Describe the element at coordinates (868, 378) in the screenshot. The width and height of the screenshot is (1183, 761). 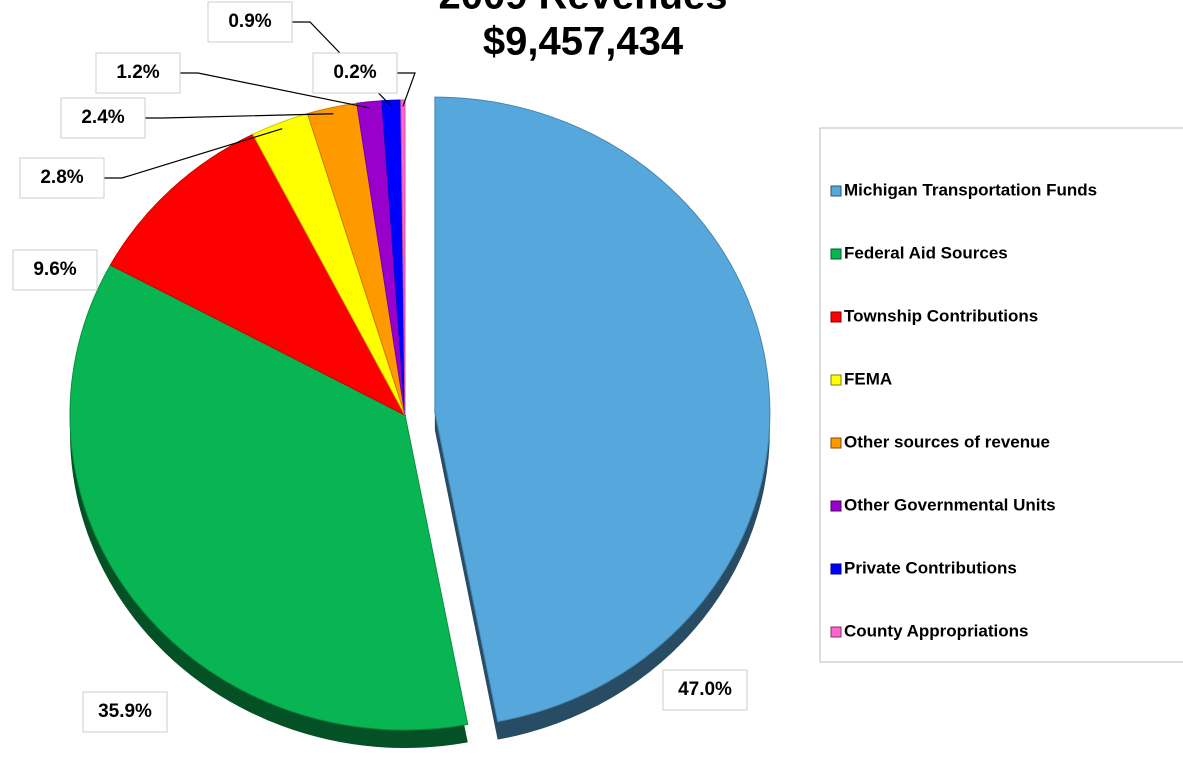
I see `legend-label: FEMA` at that location.